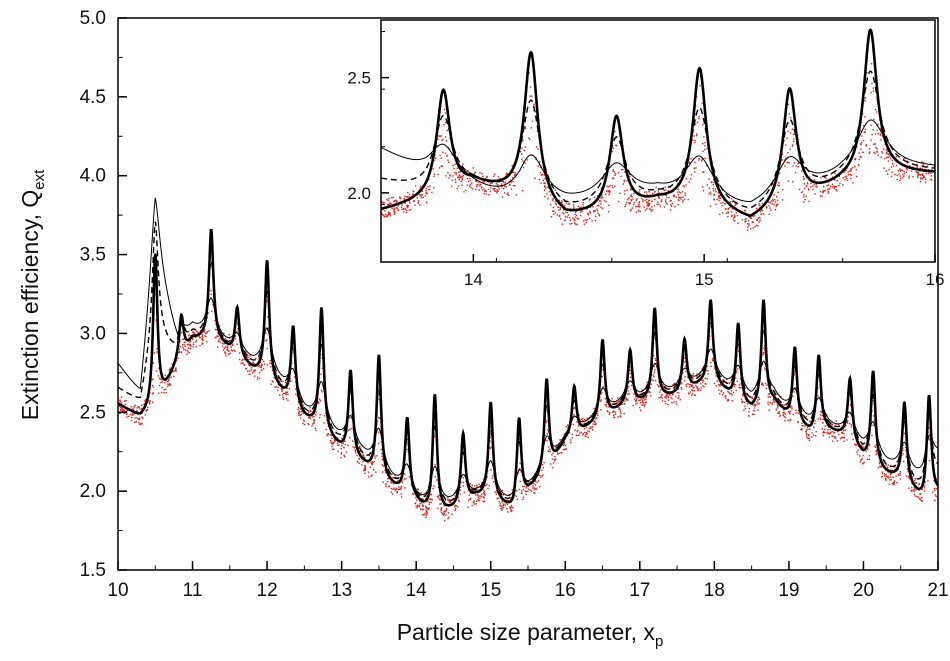  What do you see at coordinates (93, 412) in the screenshot?
I see `y-tick-label: 2.5` at bounding box center [93, 412].